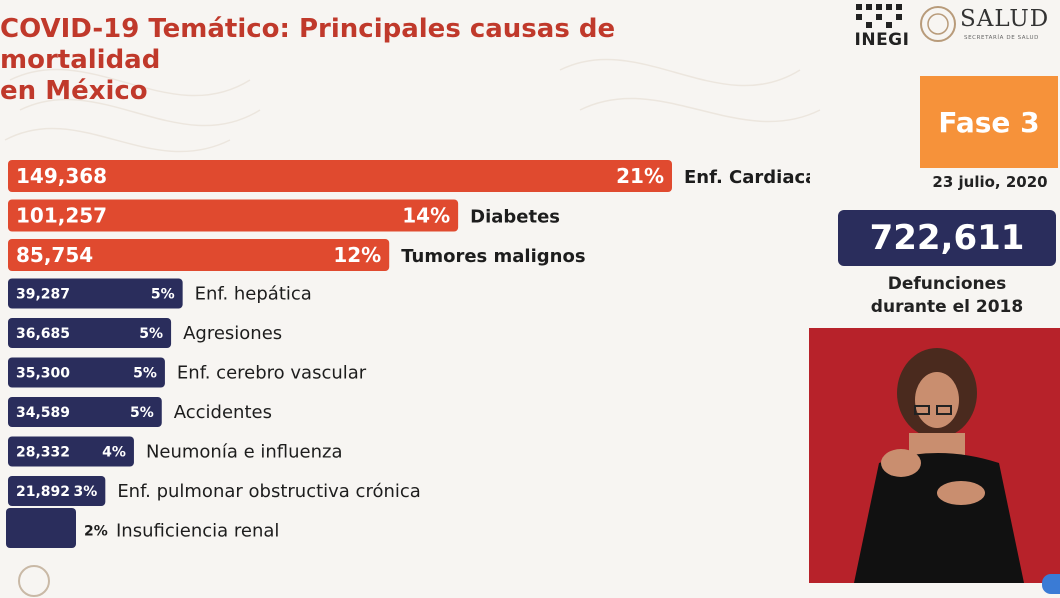 The image size is (1060, 598). Describe the element at coordinates (939, 465) in the screenshot. I see `interpreter-figure-icon` at that location.